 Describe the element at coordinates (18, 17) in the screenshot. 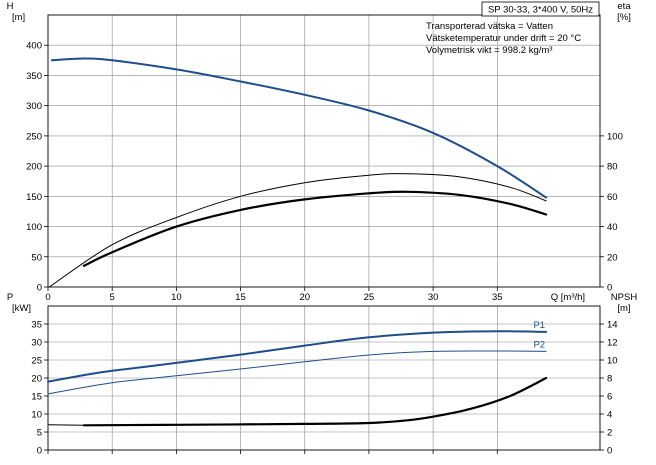

I see `y-left-axis-unit: [m]` at that location.